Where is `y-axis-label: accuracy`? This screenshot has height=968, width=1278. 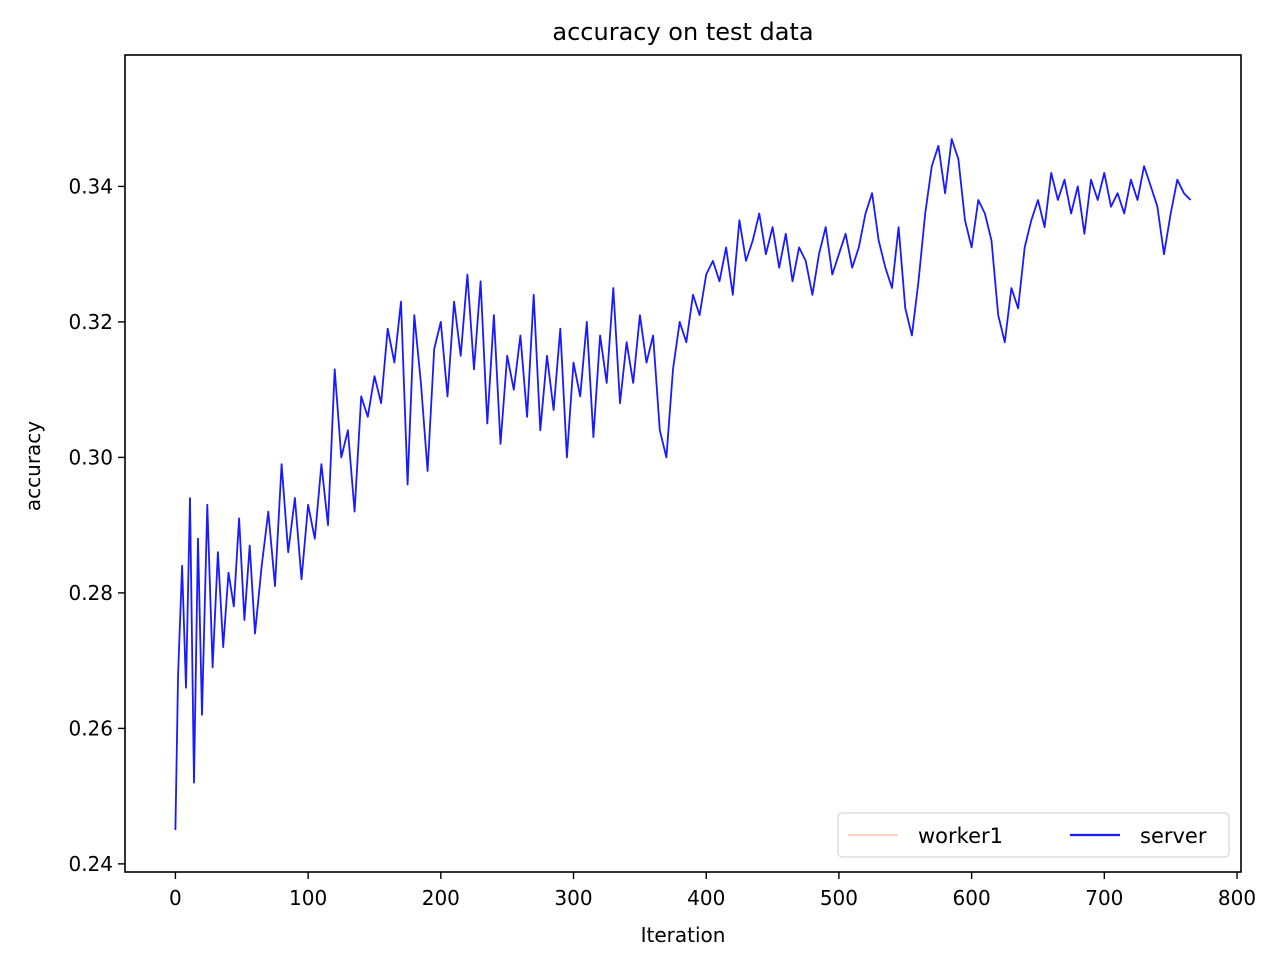 y-axis-label: accuracy is located at coordinates (33, 466).